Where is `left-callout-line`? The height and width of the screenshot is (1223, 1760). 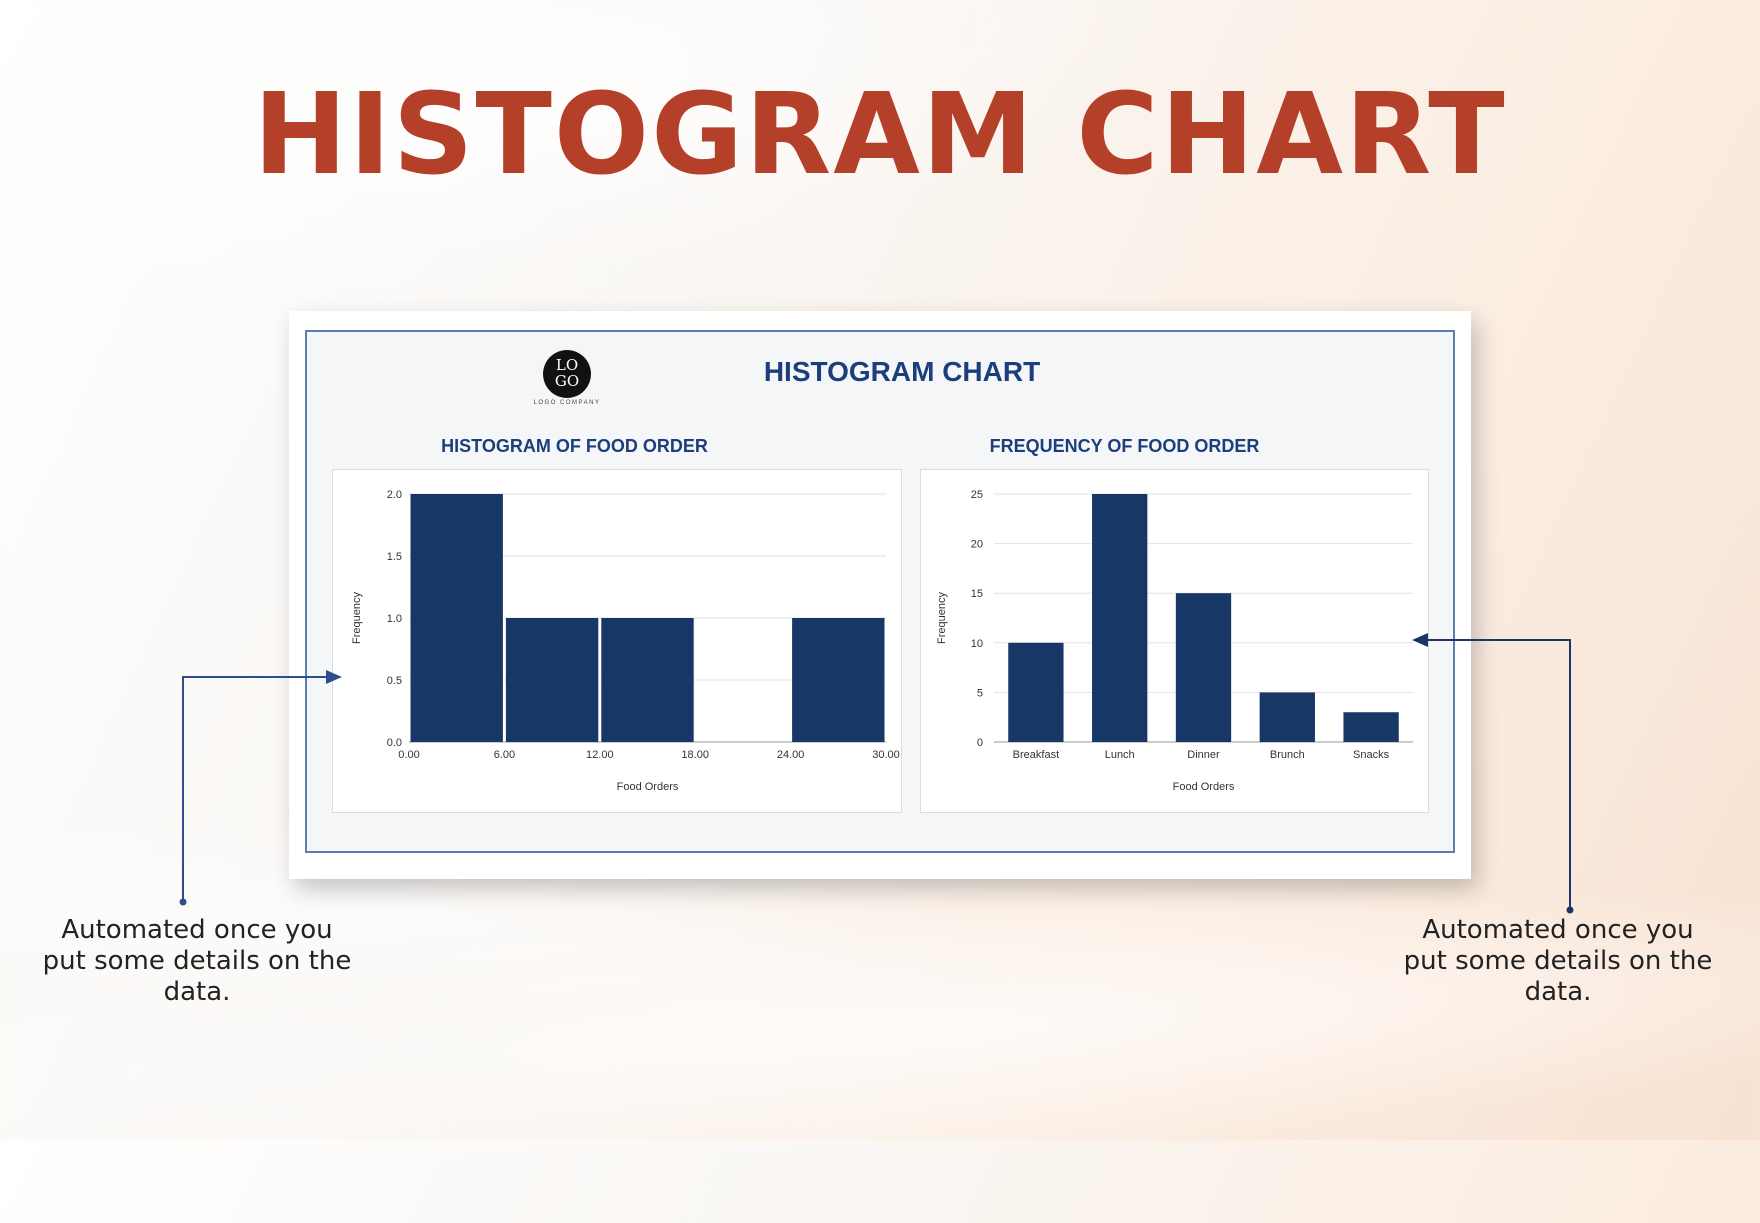
left-callout-line is located at coordinates (258, 789).